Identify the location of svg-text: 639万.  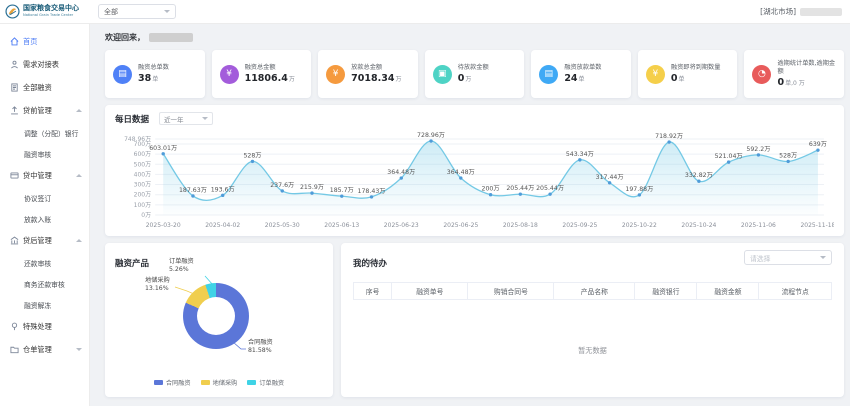
(818, 144).